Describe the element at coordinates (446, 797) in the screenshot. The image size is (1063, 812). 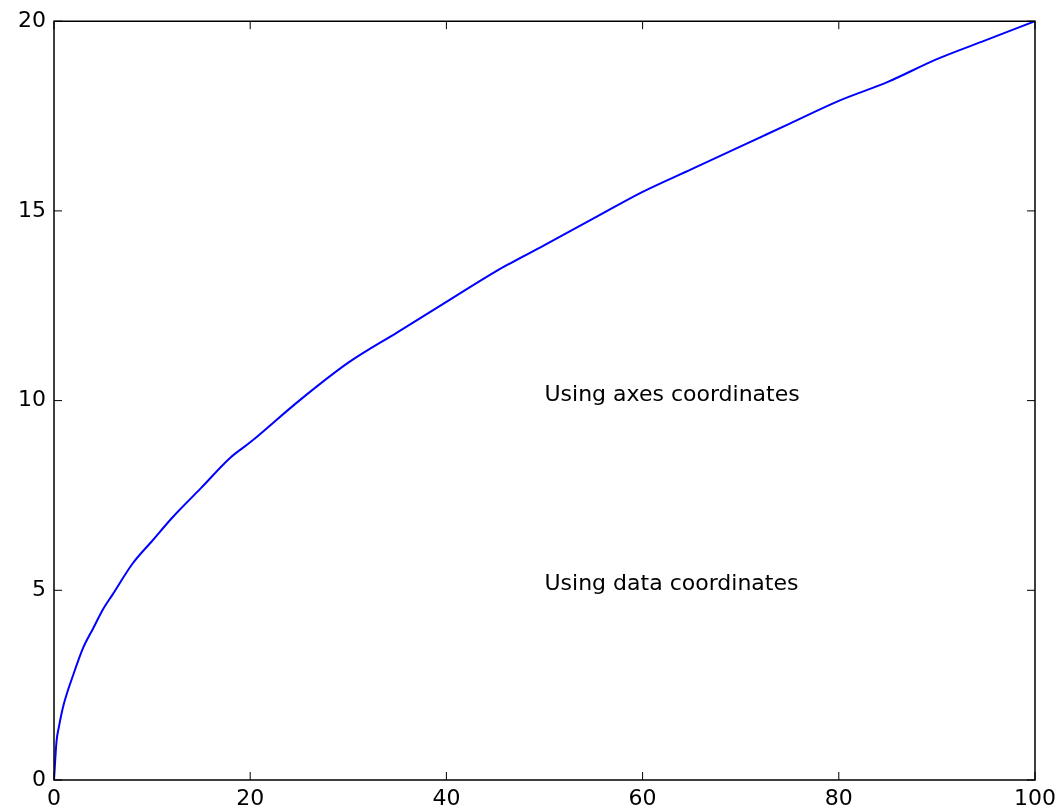
I see `x-tick-label: 40` at that location.